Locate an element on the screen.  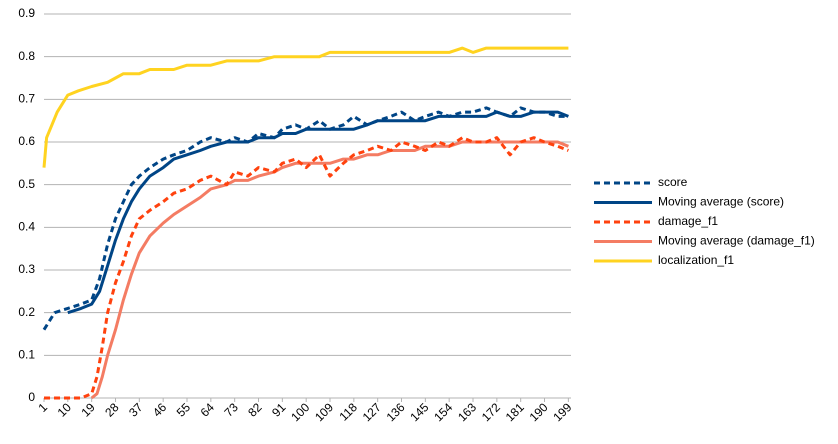
y-tick-label: 0 is located at coordinates (31, 397).